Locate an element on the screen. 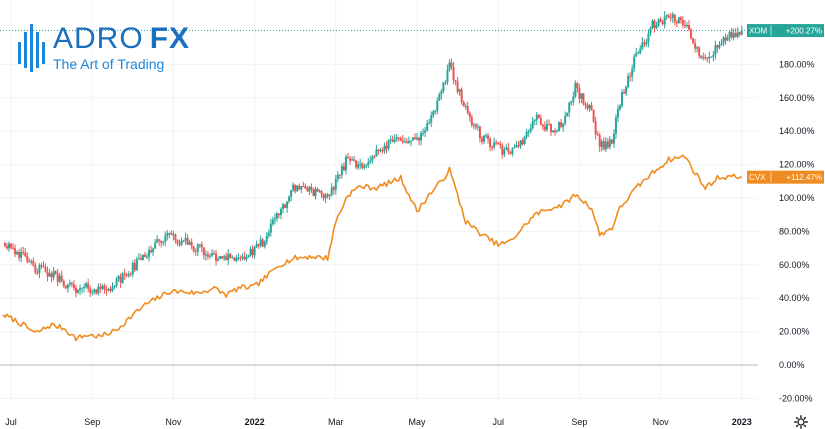 The height and width of the screenshot is (429, 825). gear-icon is located at coordinates (801, 422).